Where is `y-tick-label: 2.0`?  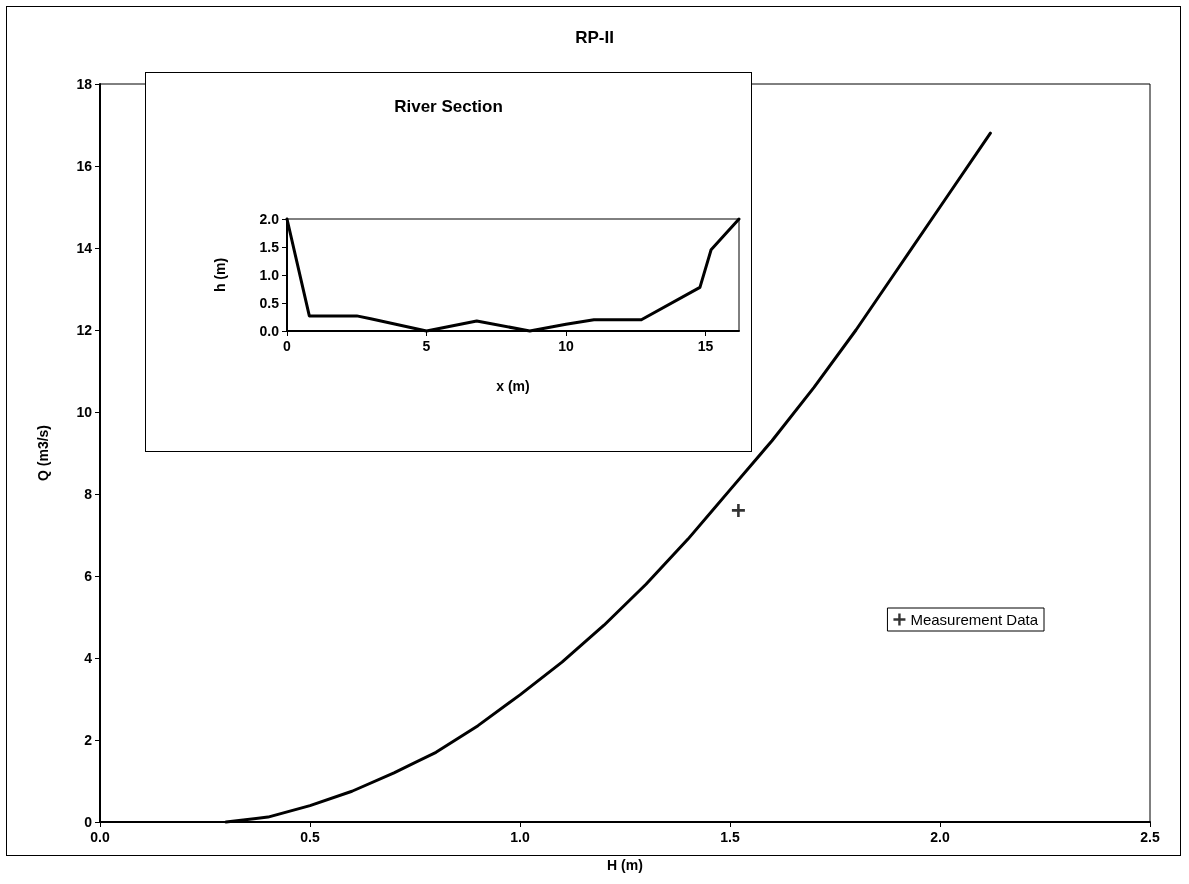 y-tick-label: 2.0 is located at coordinates (269, 219).